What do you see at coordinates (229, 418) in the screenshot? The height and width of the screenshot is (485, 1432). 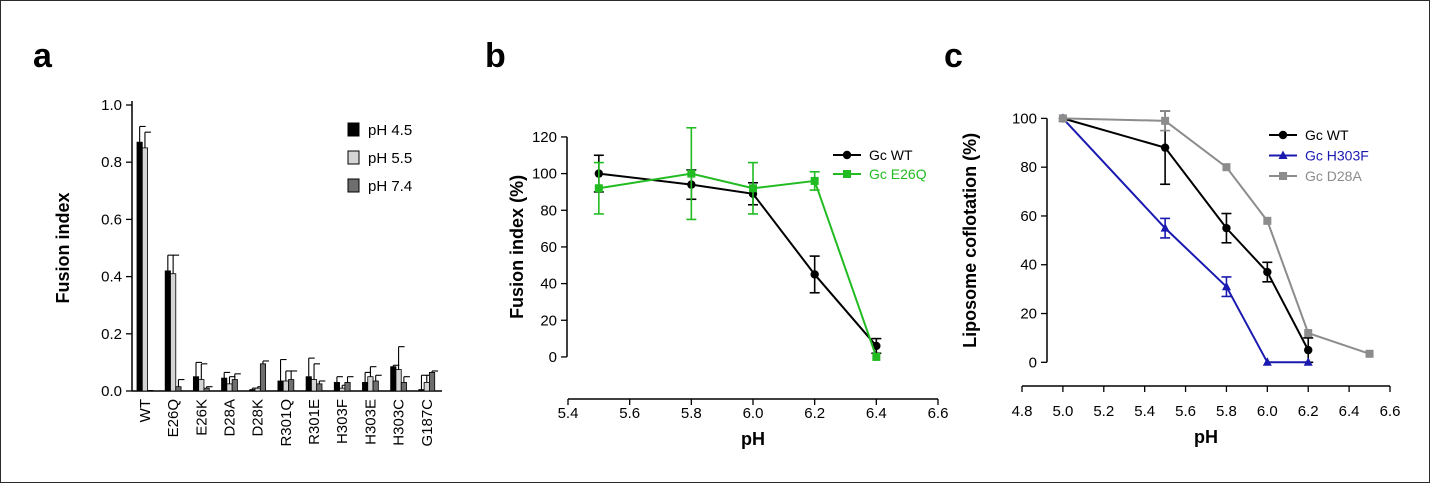 I see `x-category-label: D28A` at bounding box center [229, 418].